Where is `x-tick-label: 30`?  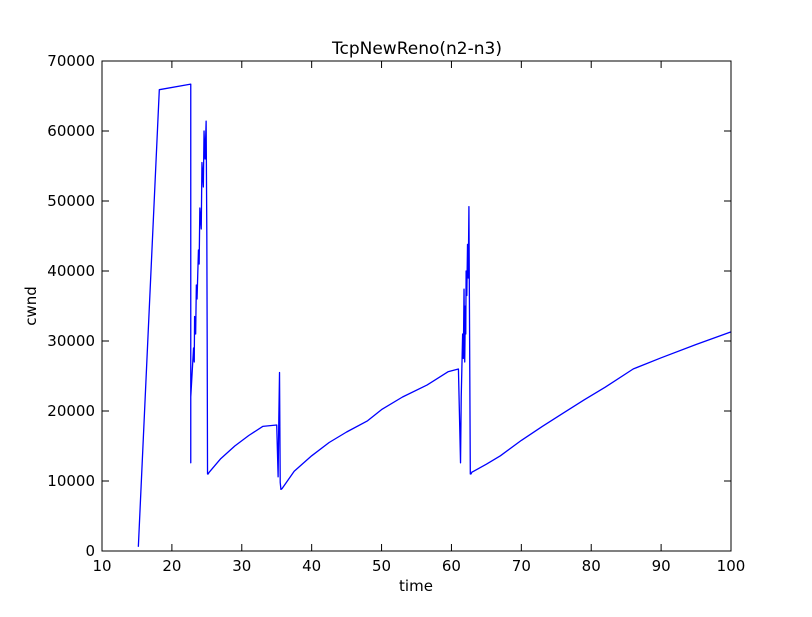 x-tick-label: 30 is located at coordinates (241, 566).